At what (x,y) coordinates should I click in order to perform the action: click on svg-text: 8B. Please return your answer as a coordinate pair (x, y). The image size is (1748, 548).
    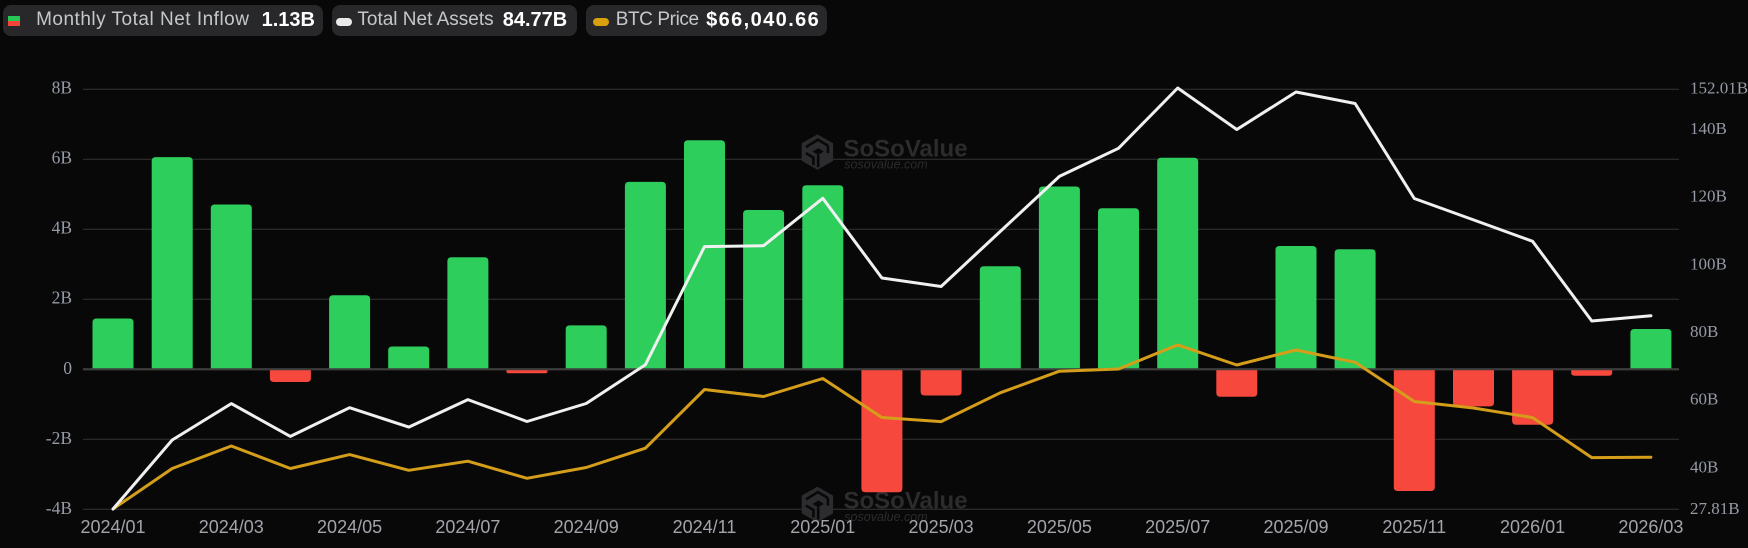
    Looking at the image, I should click on (62, 88).